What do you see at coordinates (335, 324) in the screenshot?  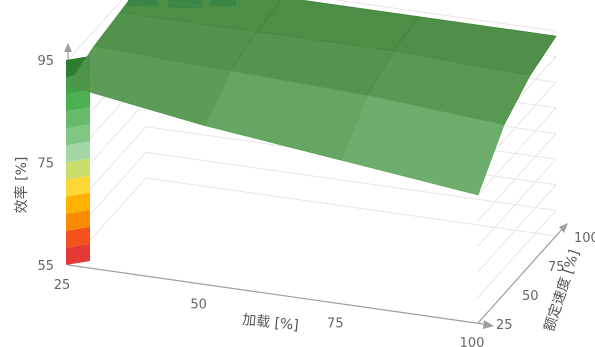 I see `x-tick-label: 75` at bounding box center [335, 324].